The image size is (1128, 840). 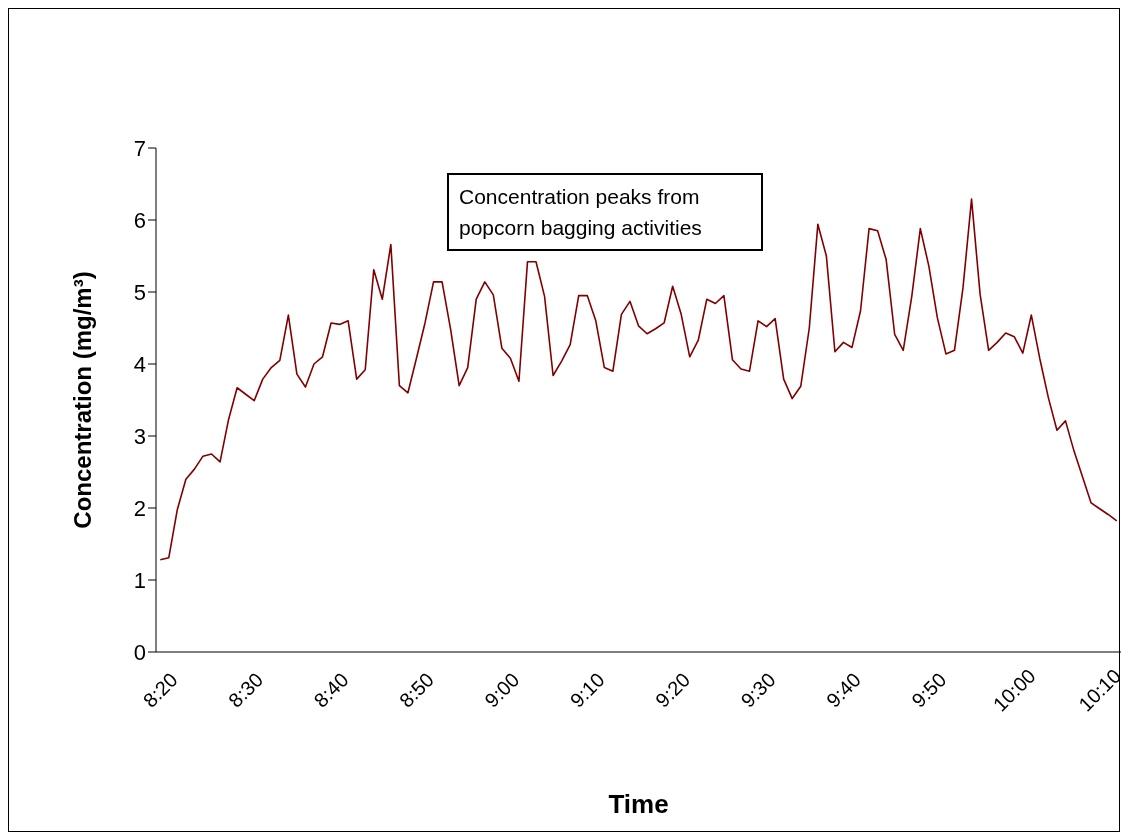 I want to click on y-tick-label: 6, so click(x=139, y=220).